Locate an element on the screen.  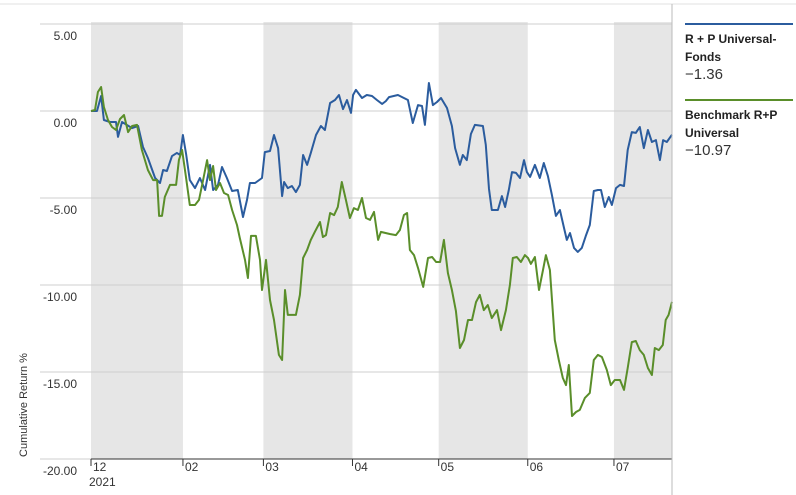
year-label: 2021 is located at coordinates (102, 482).